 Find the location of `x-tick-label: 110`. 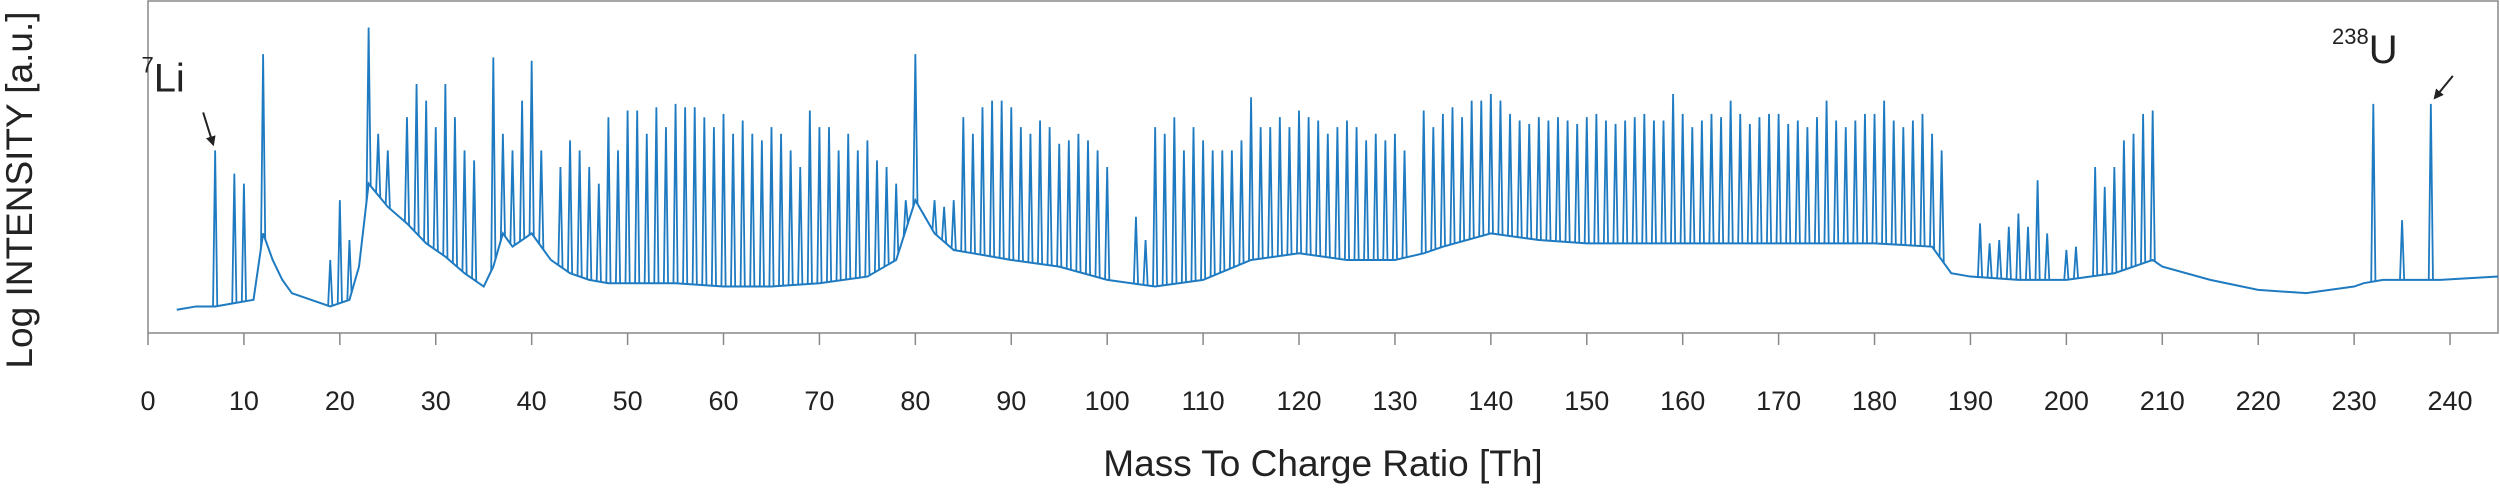

x-tick-label: 110 is located at coordinates (1203, 401).